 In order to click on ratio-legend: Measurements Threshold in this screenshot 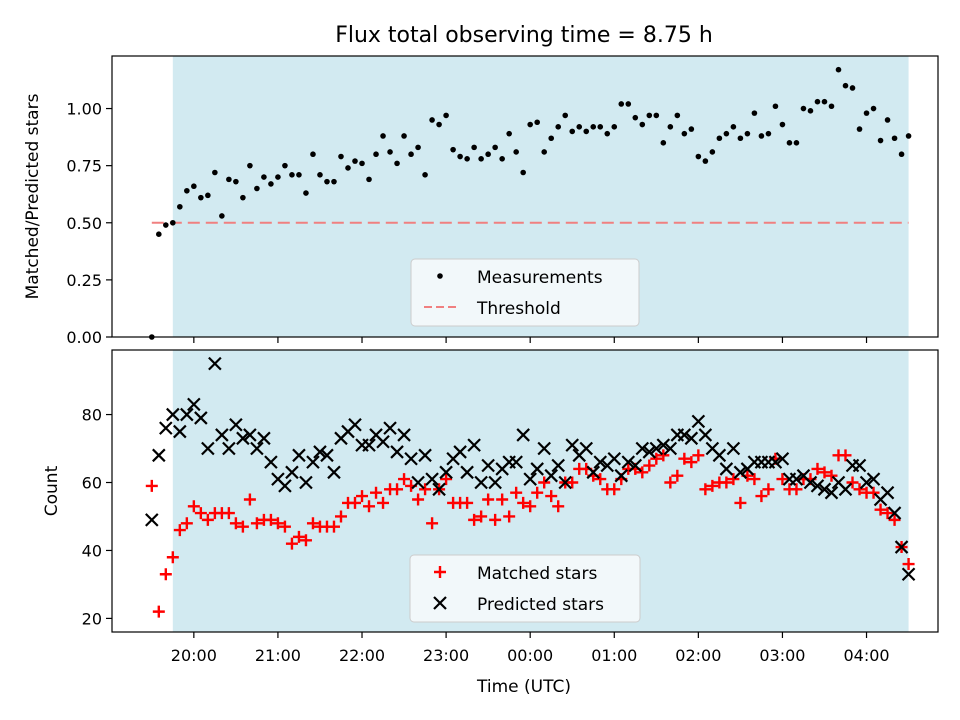, I will do `click(525, 292)`.